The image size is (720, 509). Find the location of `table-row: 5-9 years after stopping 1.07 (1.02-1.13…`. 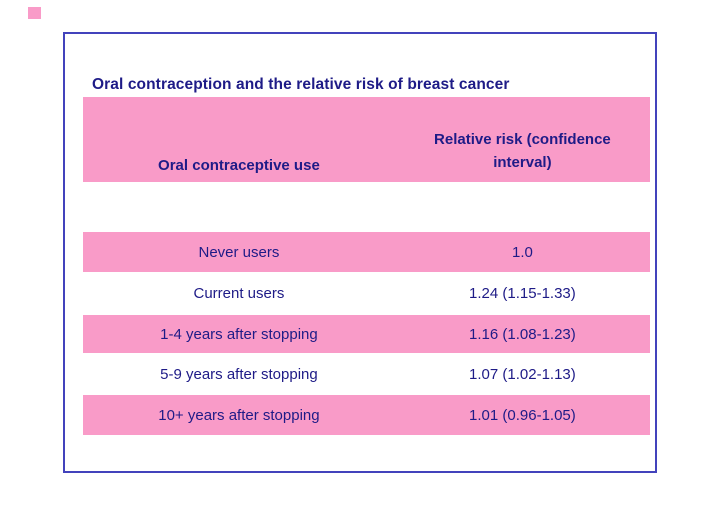

table-row: 5-9 years after stopping 1.07 (1.02-1.13… is located at coordinates (366, 374).